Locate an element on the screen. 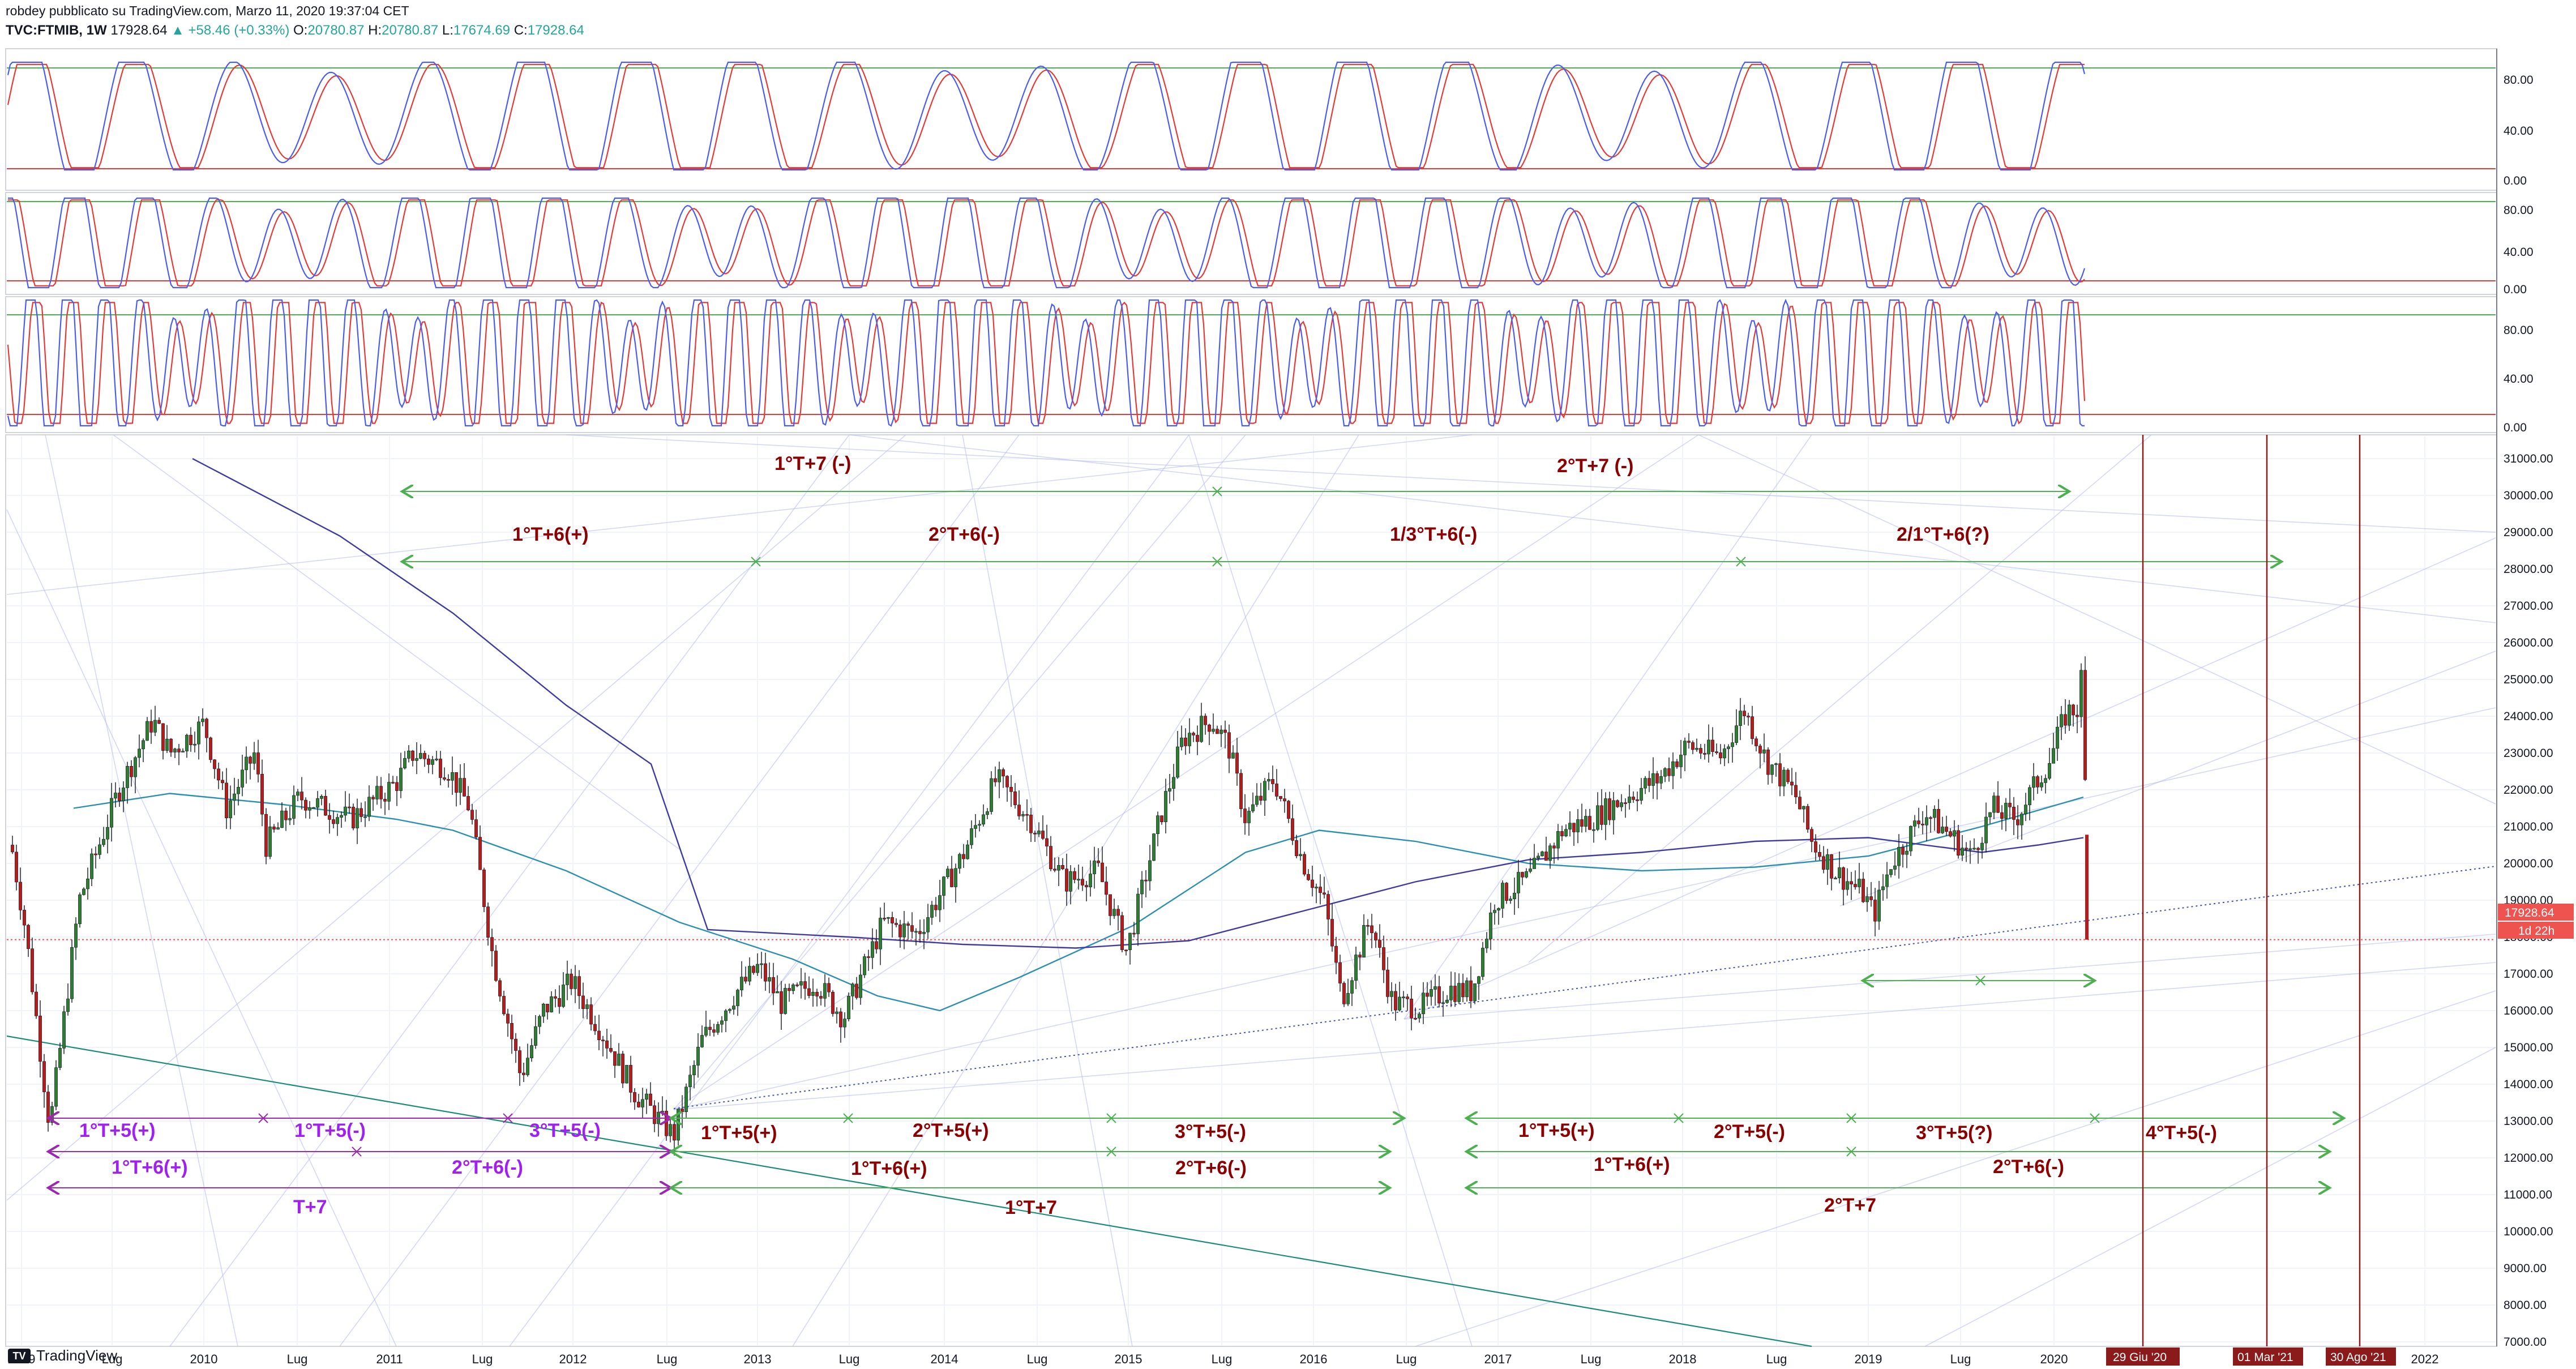 The image size is (2576, 1369). price-tick-9: 22000.00 is located at coordinates (2528, 790).